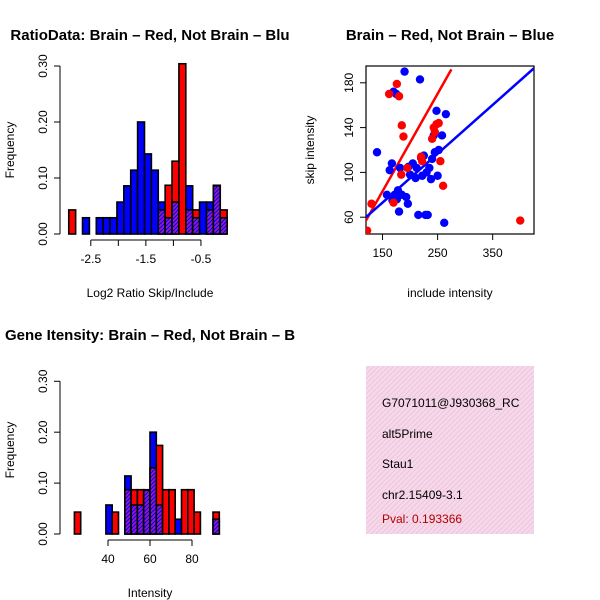 This screenshot has height=600, width=600. What do you see at coordinates (398, 464) in the screenshot?
I see `gene-name: Stau1` at bounding box center [398, 464].